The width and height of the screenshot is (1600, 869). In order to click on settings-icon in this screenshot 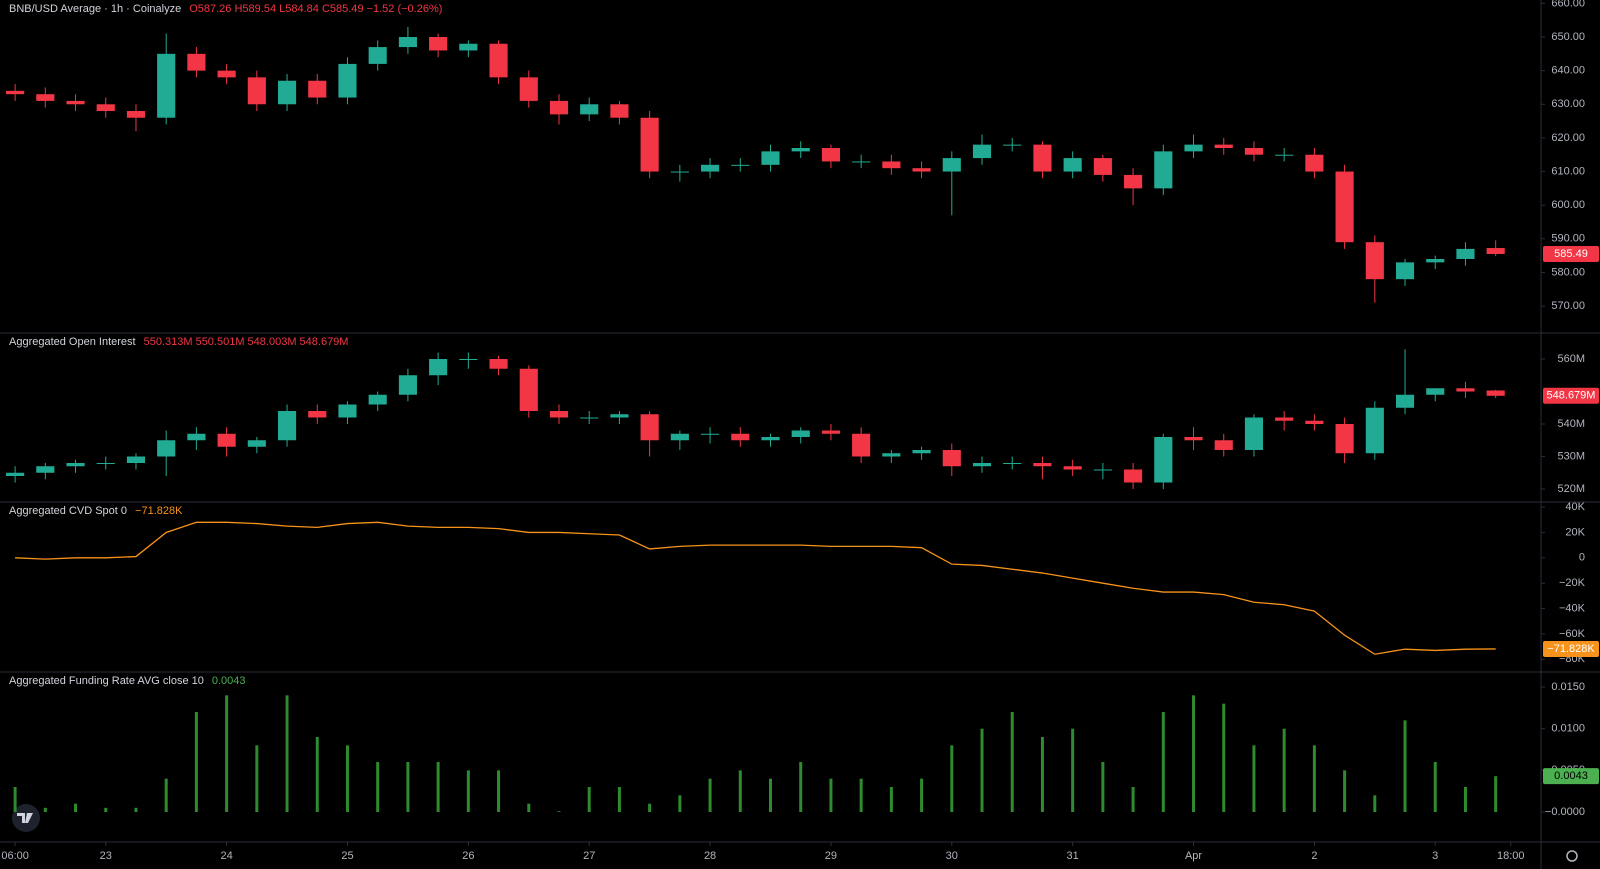, I will do `click(1572, 856)`.